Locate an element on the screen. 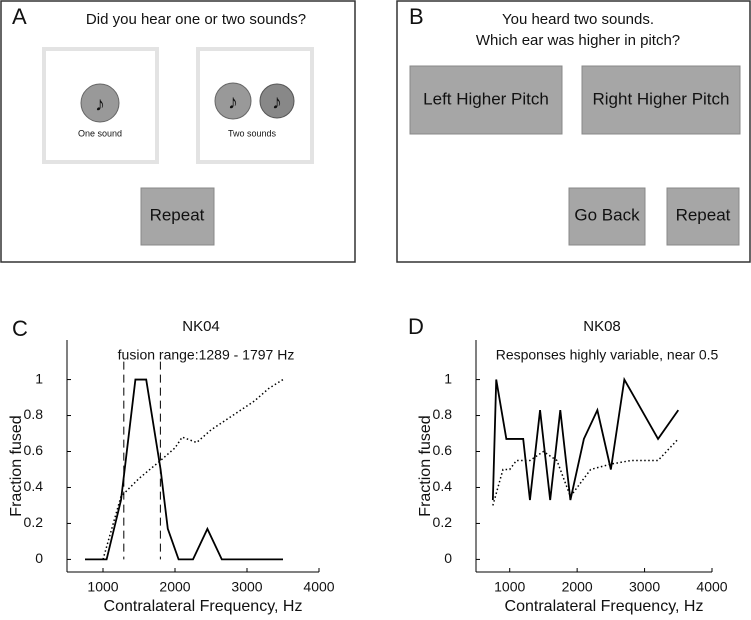  panel-label: B is located at coordinates (416, 16).